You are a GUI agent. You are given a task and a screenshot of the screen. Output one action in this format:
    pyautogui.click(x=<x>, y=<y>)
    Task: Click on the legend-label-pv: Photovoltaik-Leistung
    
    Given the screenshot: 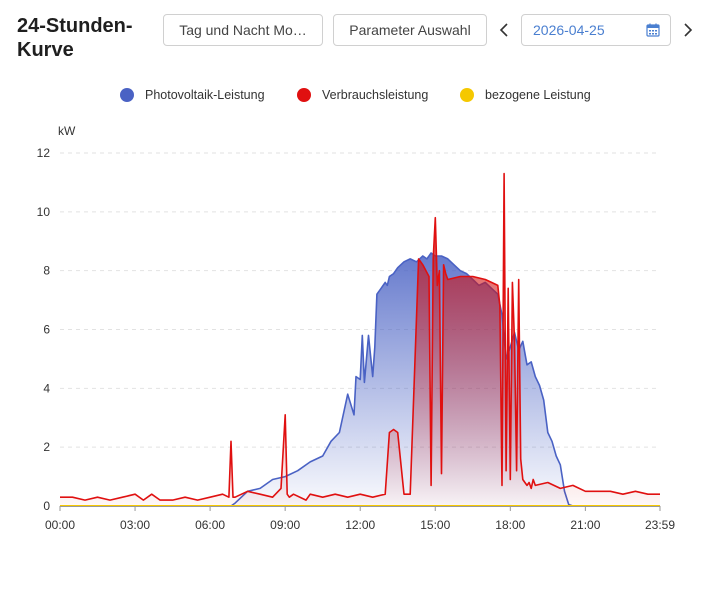 What is the action you would take?
    pyautogui.click(x=205, y=95)
    